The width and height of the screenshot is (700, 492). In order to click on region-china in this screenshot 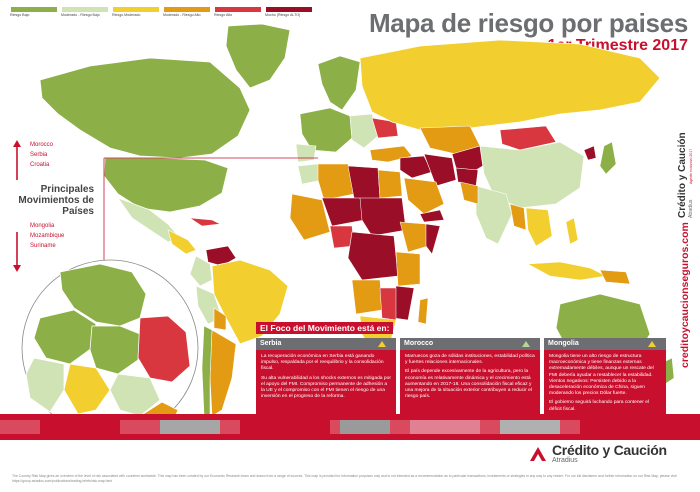, I will do `click(532, 175)`.